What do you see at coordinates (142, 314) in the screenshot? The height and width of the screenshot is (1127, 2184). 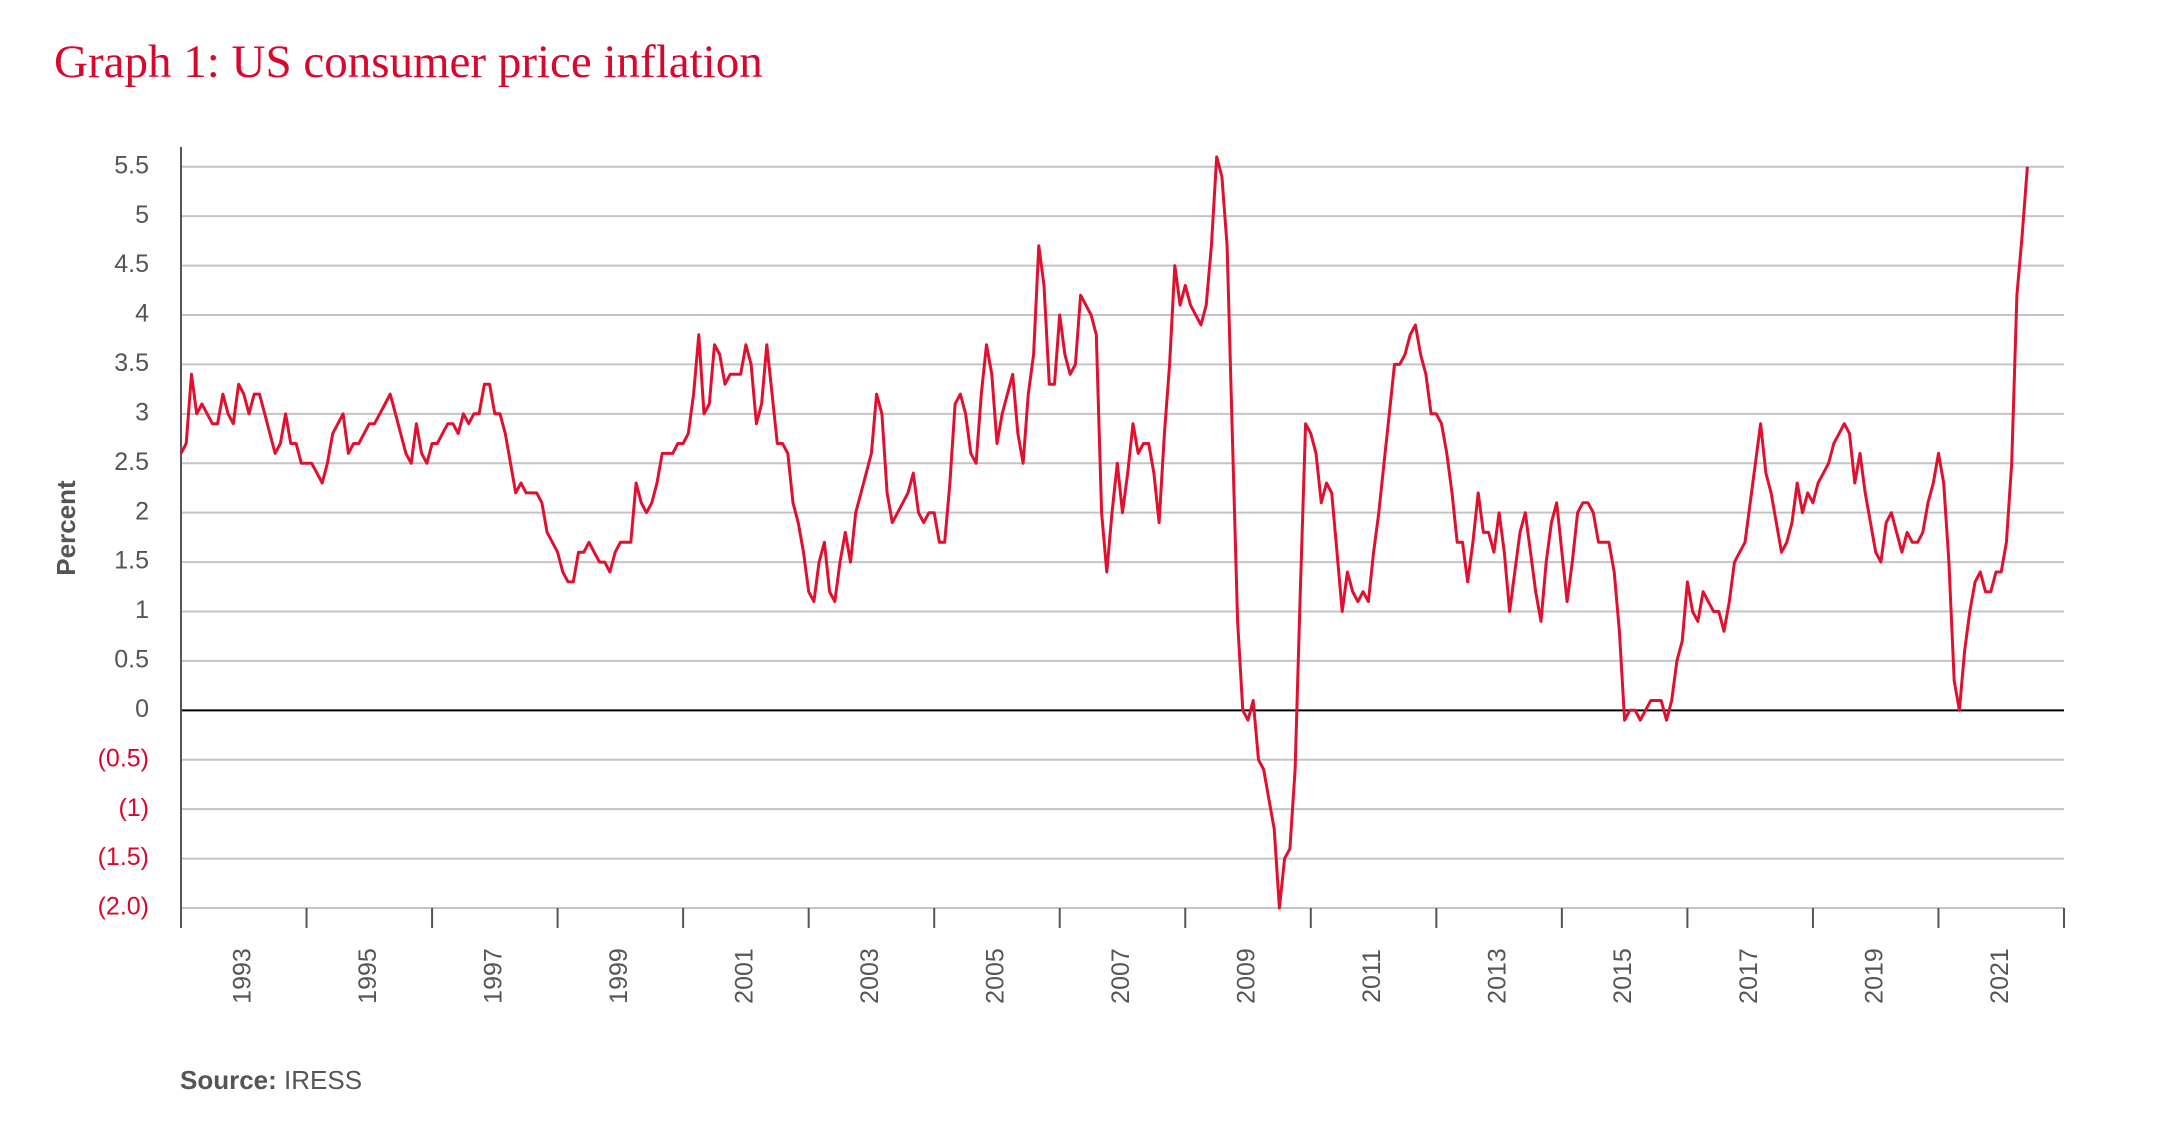 I see `y-tick-label: 4` at bounding box center [142, 314].